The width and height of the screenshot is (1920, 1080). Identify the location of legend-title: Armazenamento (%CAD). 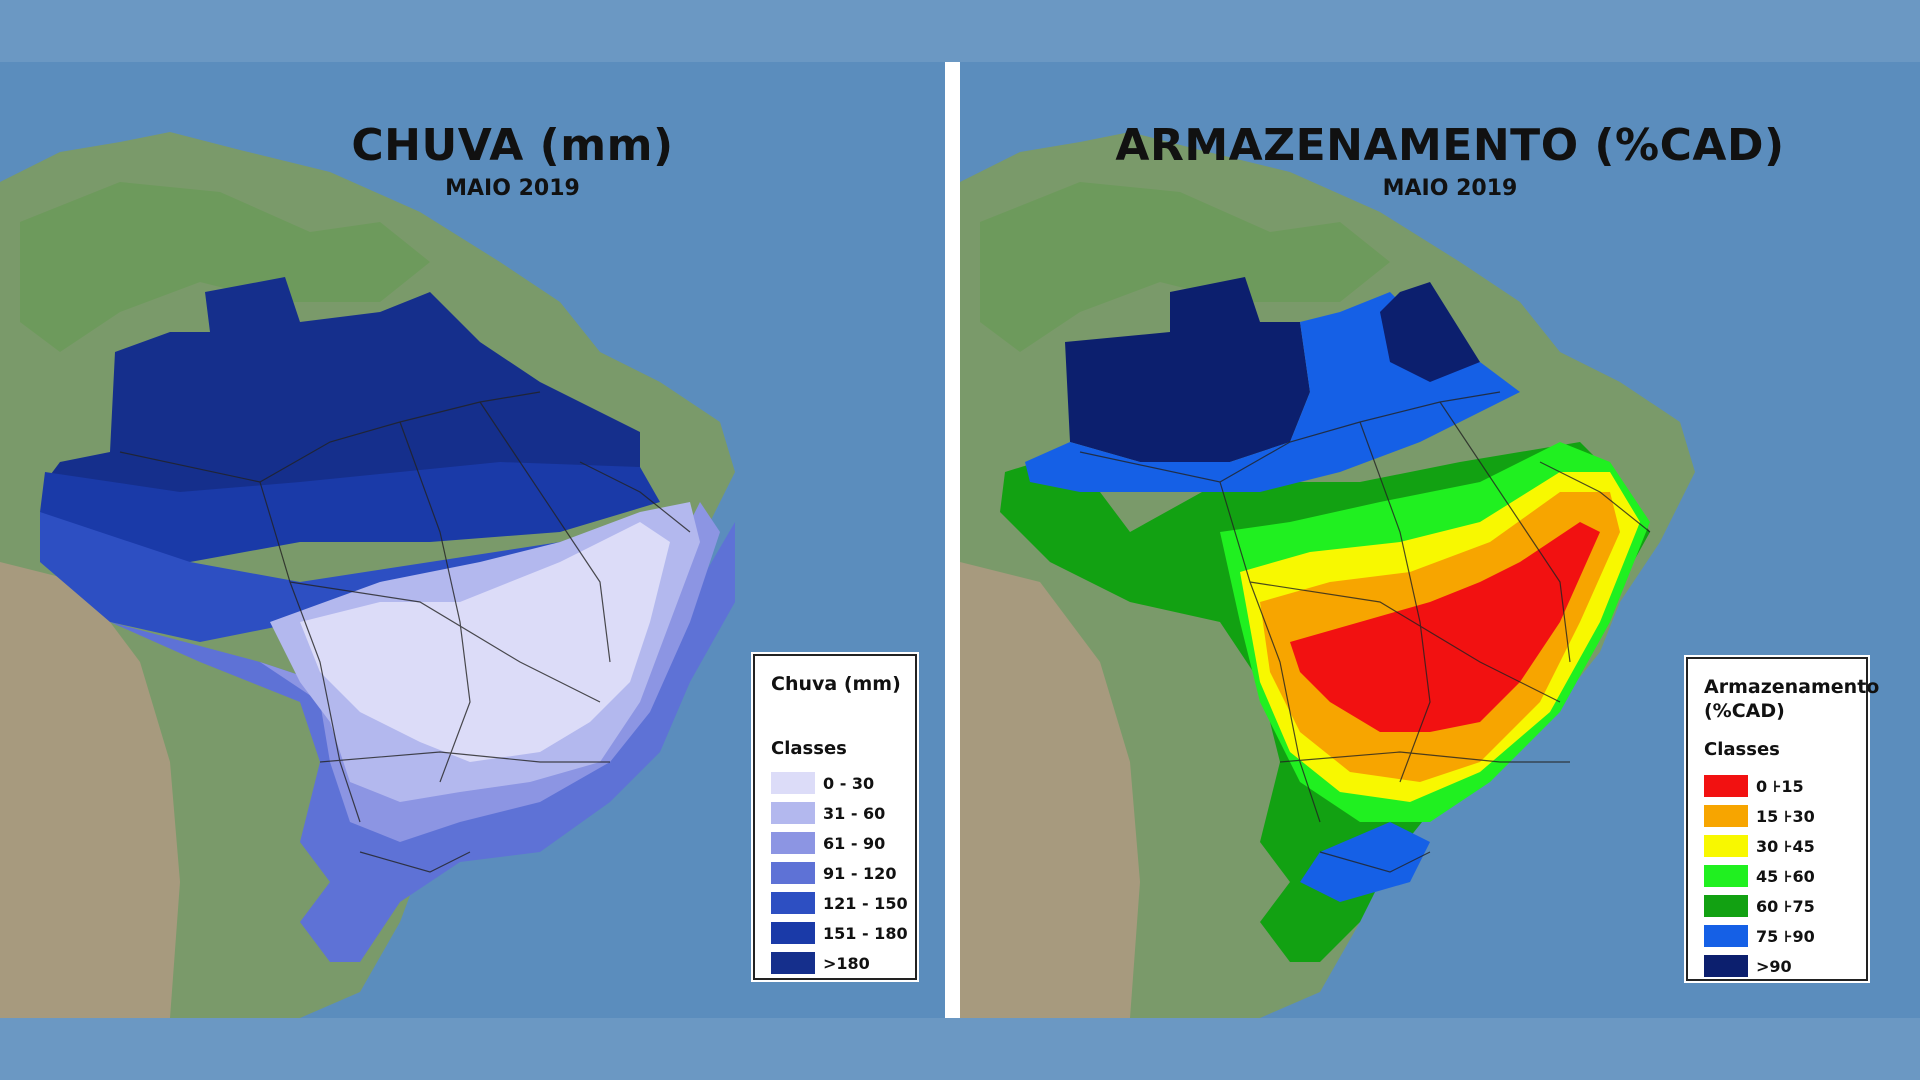
(1791, 699).